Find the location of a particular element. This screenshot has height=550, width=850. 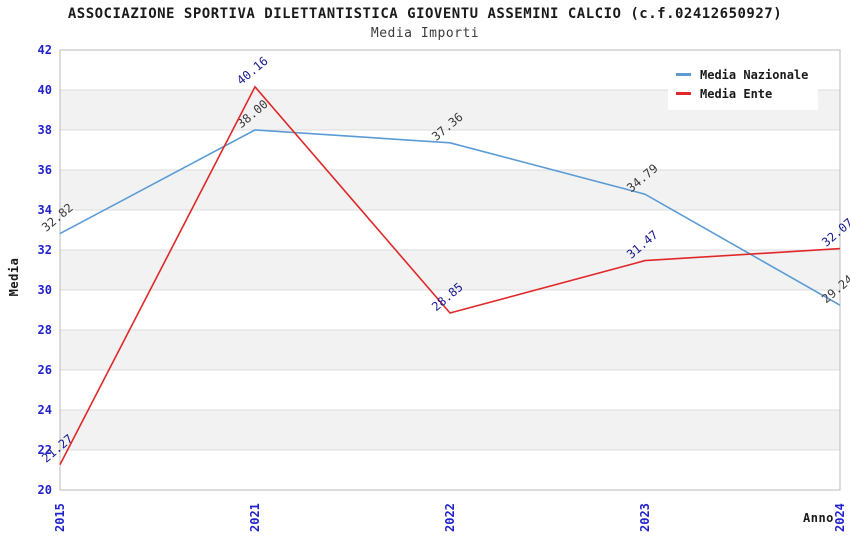

y-axis-title: Media is located at coordinates (14, 277).